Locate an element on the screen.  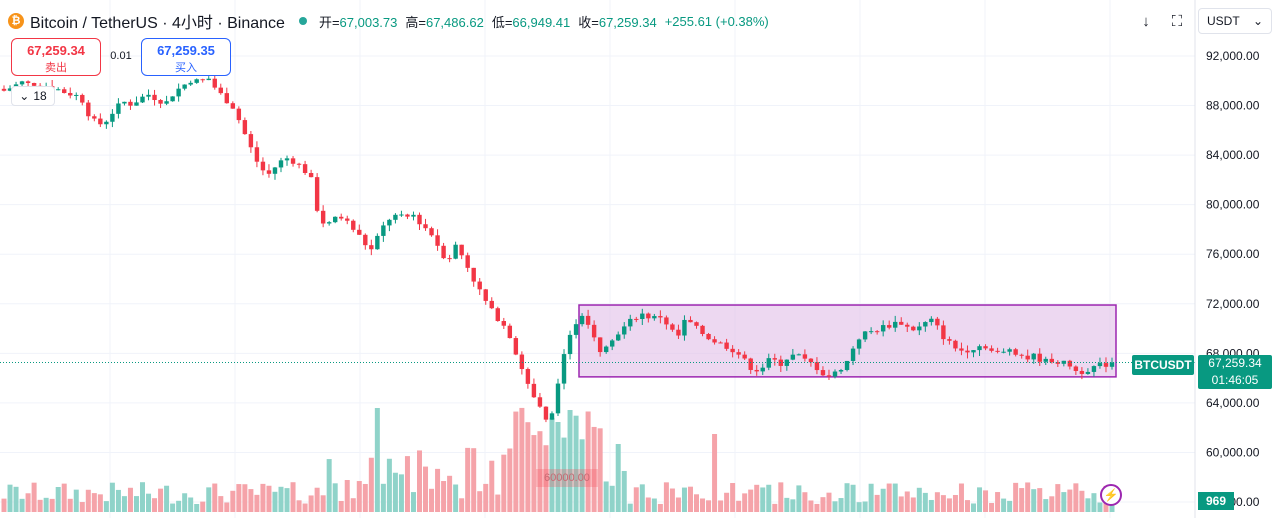
market-open-indicator is located at coordinates (302, 21).